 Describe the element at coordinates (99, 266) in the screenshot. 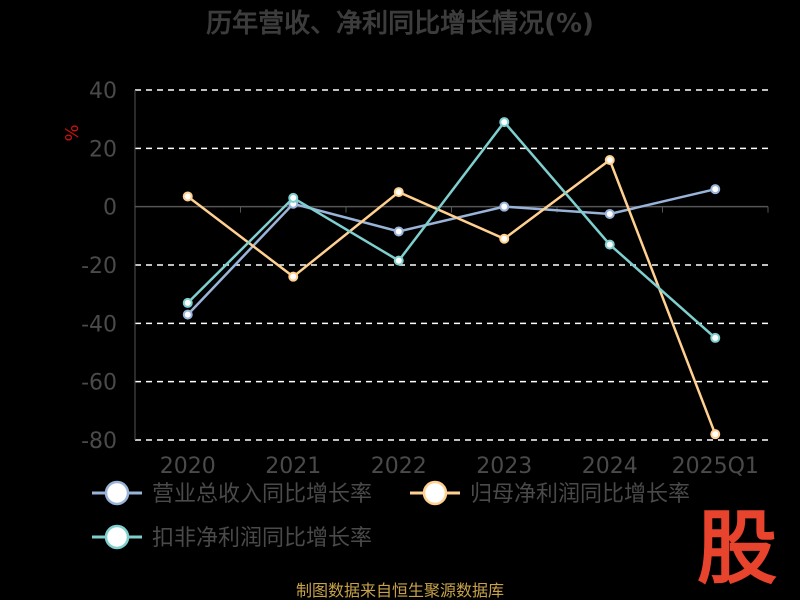

I see `y-tick-label: -20` at that location.